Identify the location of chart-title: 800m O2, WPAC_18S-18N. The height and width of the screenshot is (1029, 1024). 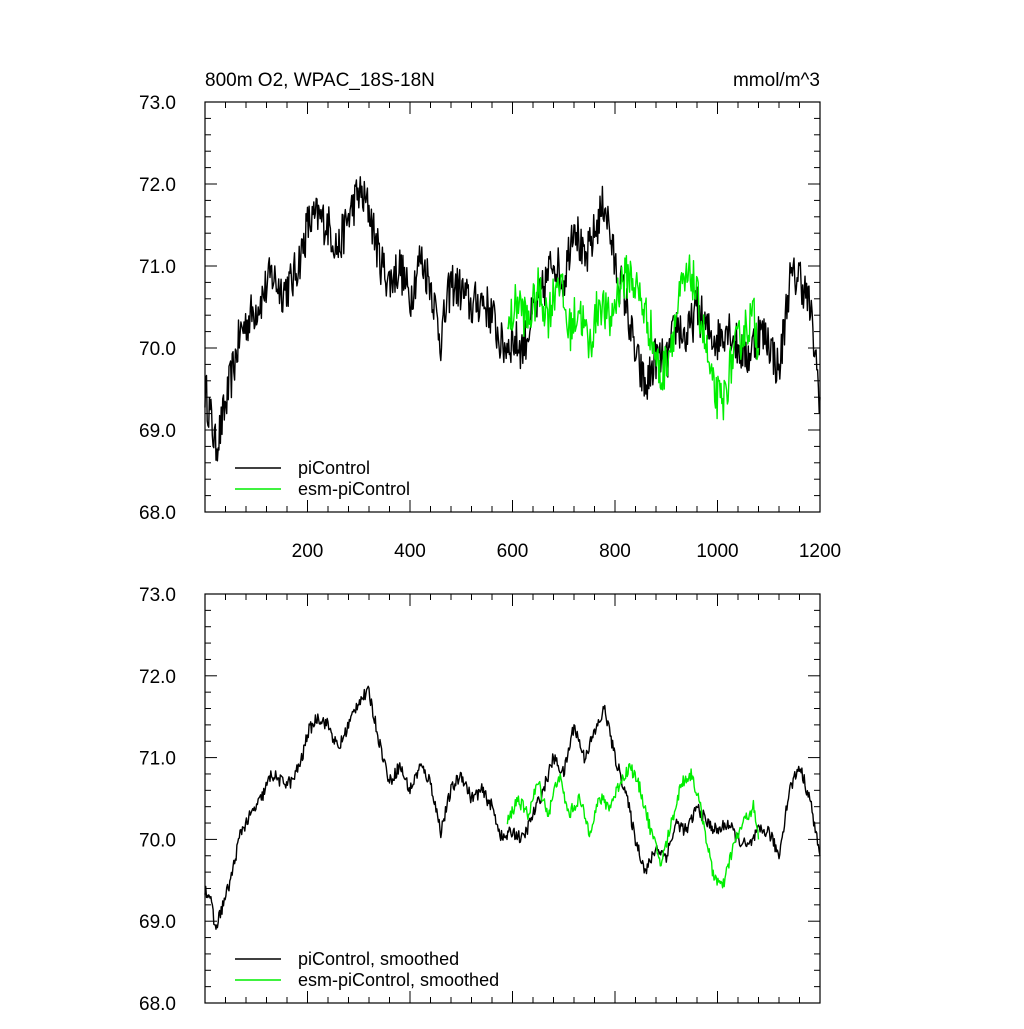
(320, 80).